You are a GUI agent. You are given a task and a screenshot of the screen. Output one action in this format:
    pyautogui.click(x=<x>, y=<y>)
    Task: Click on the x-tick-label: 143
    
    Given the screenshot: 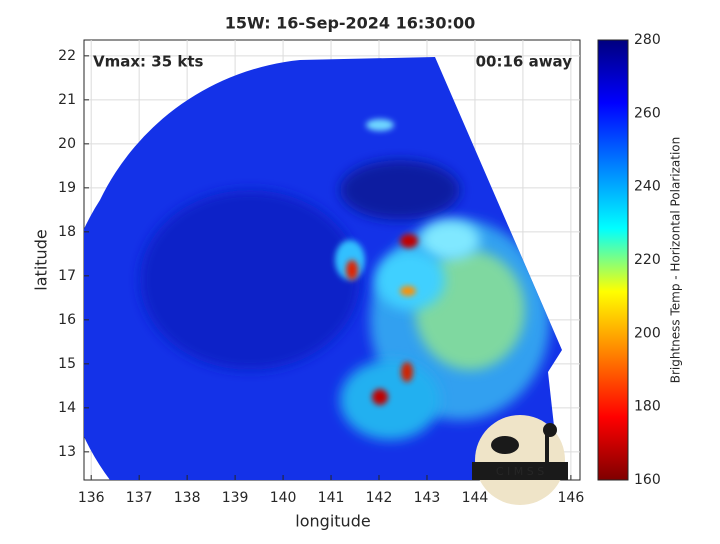 What is the action you would take?
    pyautogui.click(x=427, y=498)
    